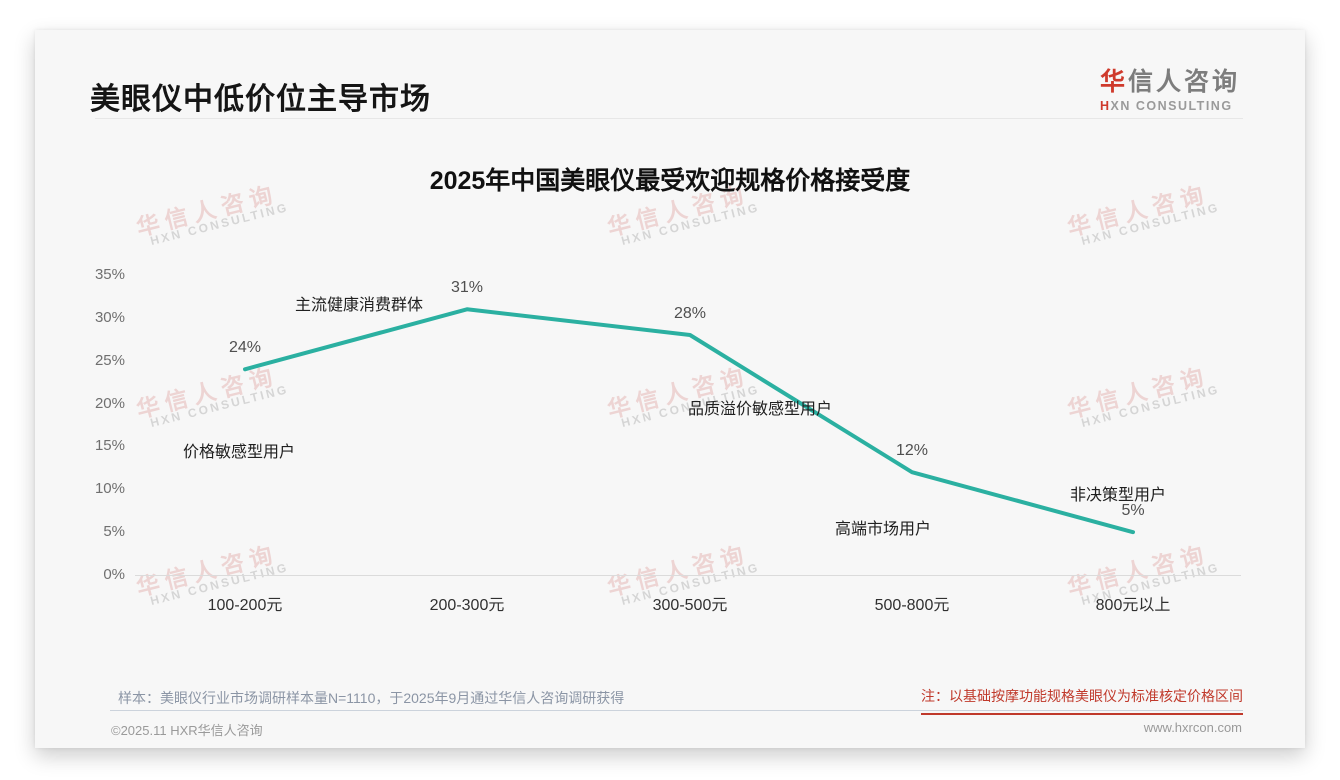 The image size is (1340, 780). What do you see at coordinates (245, 348) in the screenshot?
I see `data-point-value-label: 24%` at bounding box center [245, 348].